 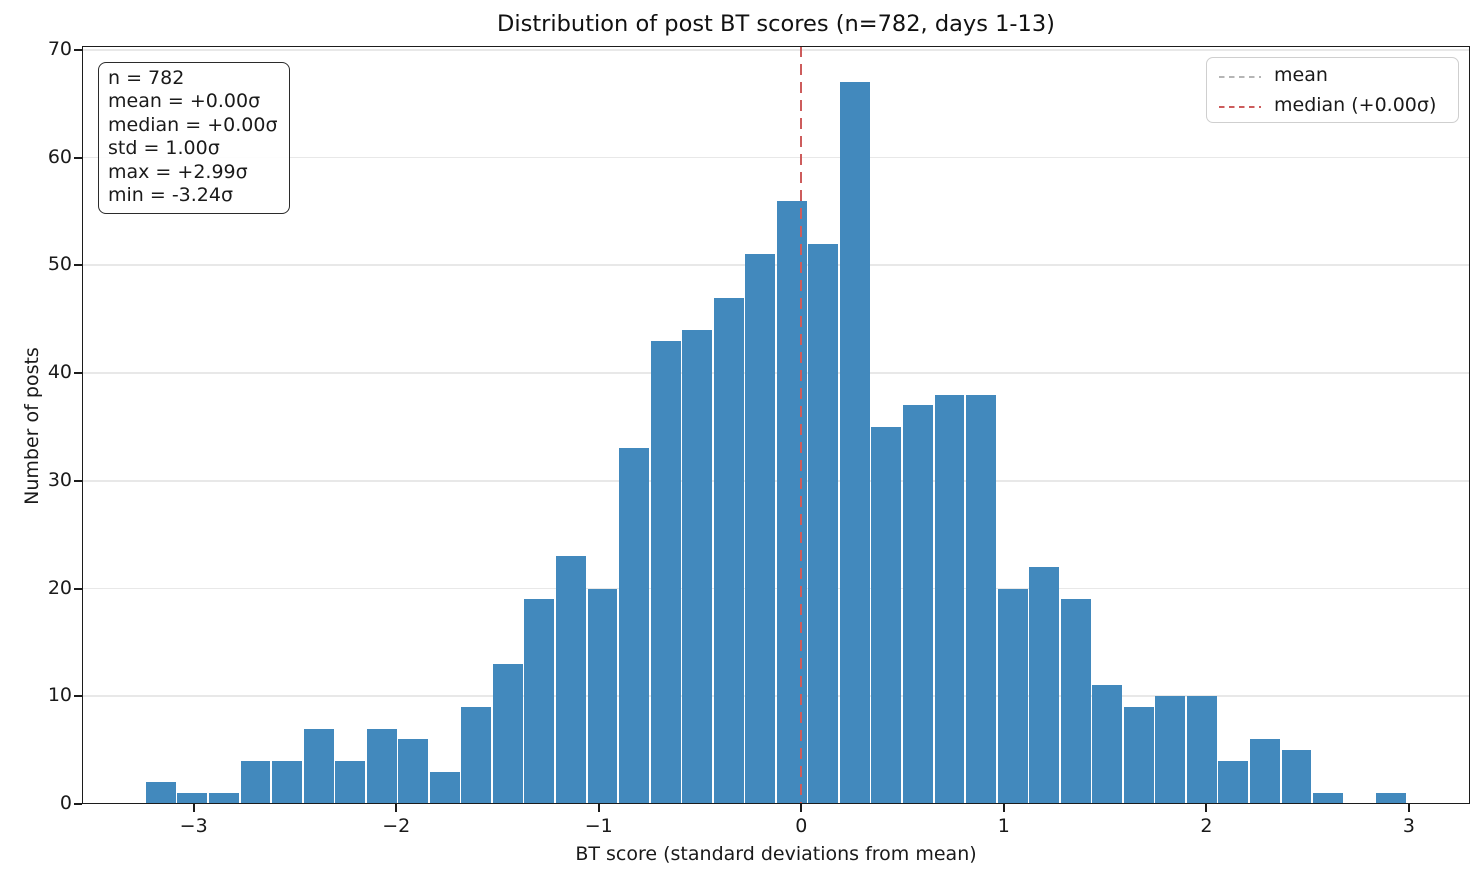 What do you see at coordinates (59, 372) in the screenshot?
I see `y-tick-label: 40` at bounding box center [59, 372].